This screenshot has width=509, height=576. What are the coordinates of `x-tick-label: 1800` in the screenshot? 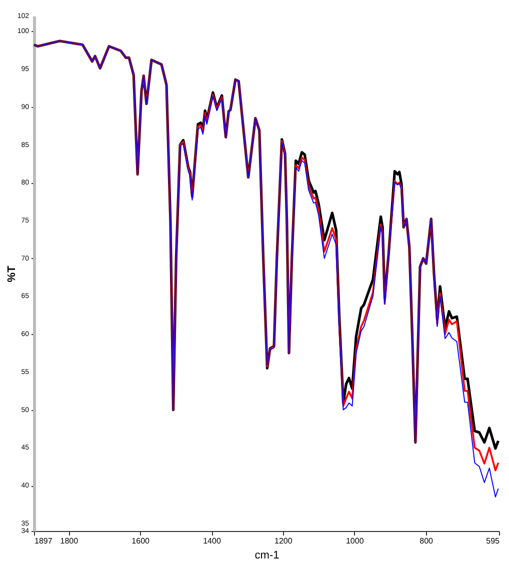 It's located at (69, 541).